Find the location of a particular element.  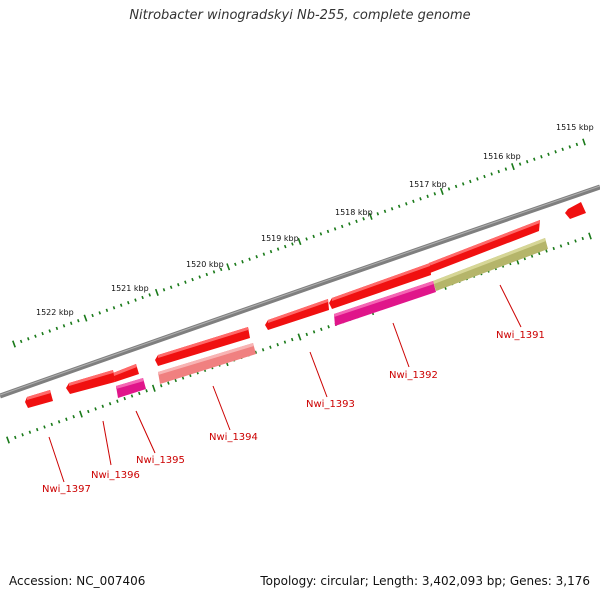

gene-label-nwi-1396: Nwi_1396 is located at coordinates (115, 475).